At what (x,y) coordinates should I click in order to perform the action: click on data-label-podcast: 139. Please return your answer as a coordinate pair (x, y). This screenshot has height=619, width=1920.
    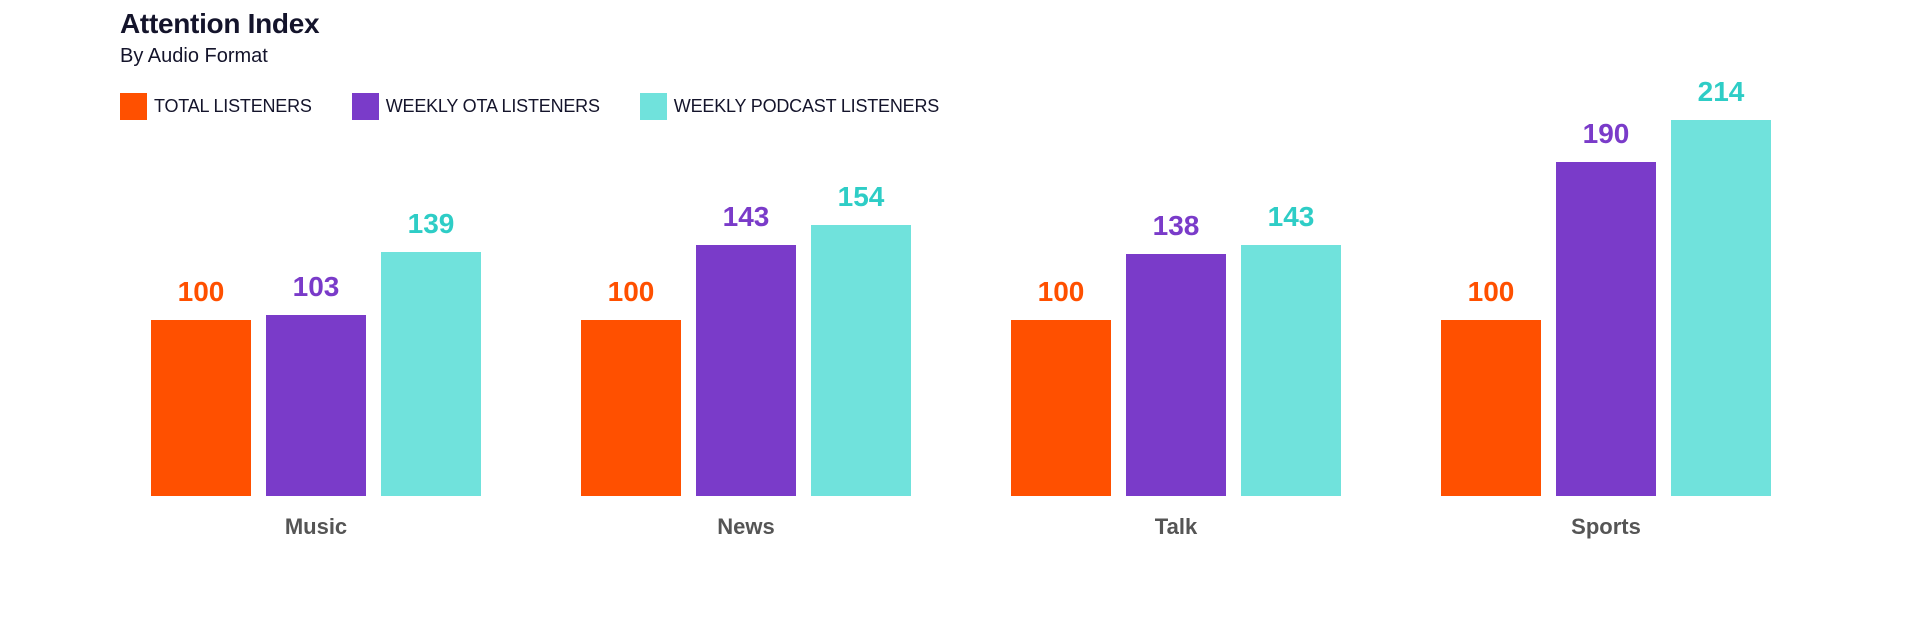
    Looking at the image, I should click on (431, 223).